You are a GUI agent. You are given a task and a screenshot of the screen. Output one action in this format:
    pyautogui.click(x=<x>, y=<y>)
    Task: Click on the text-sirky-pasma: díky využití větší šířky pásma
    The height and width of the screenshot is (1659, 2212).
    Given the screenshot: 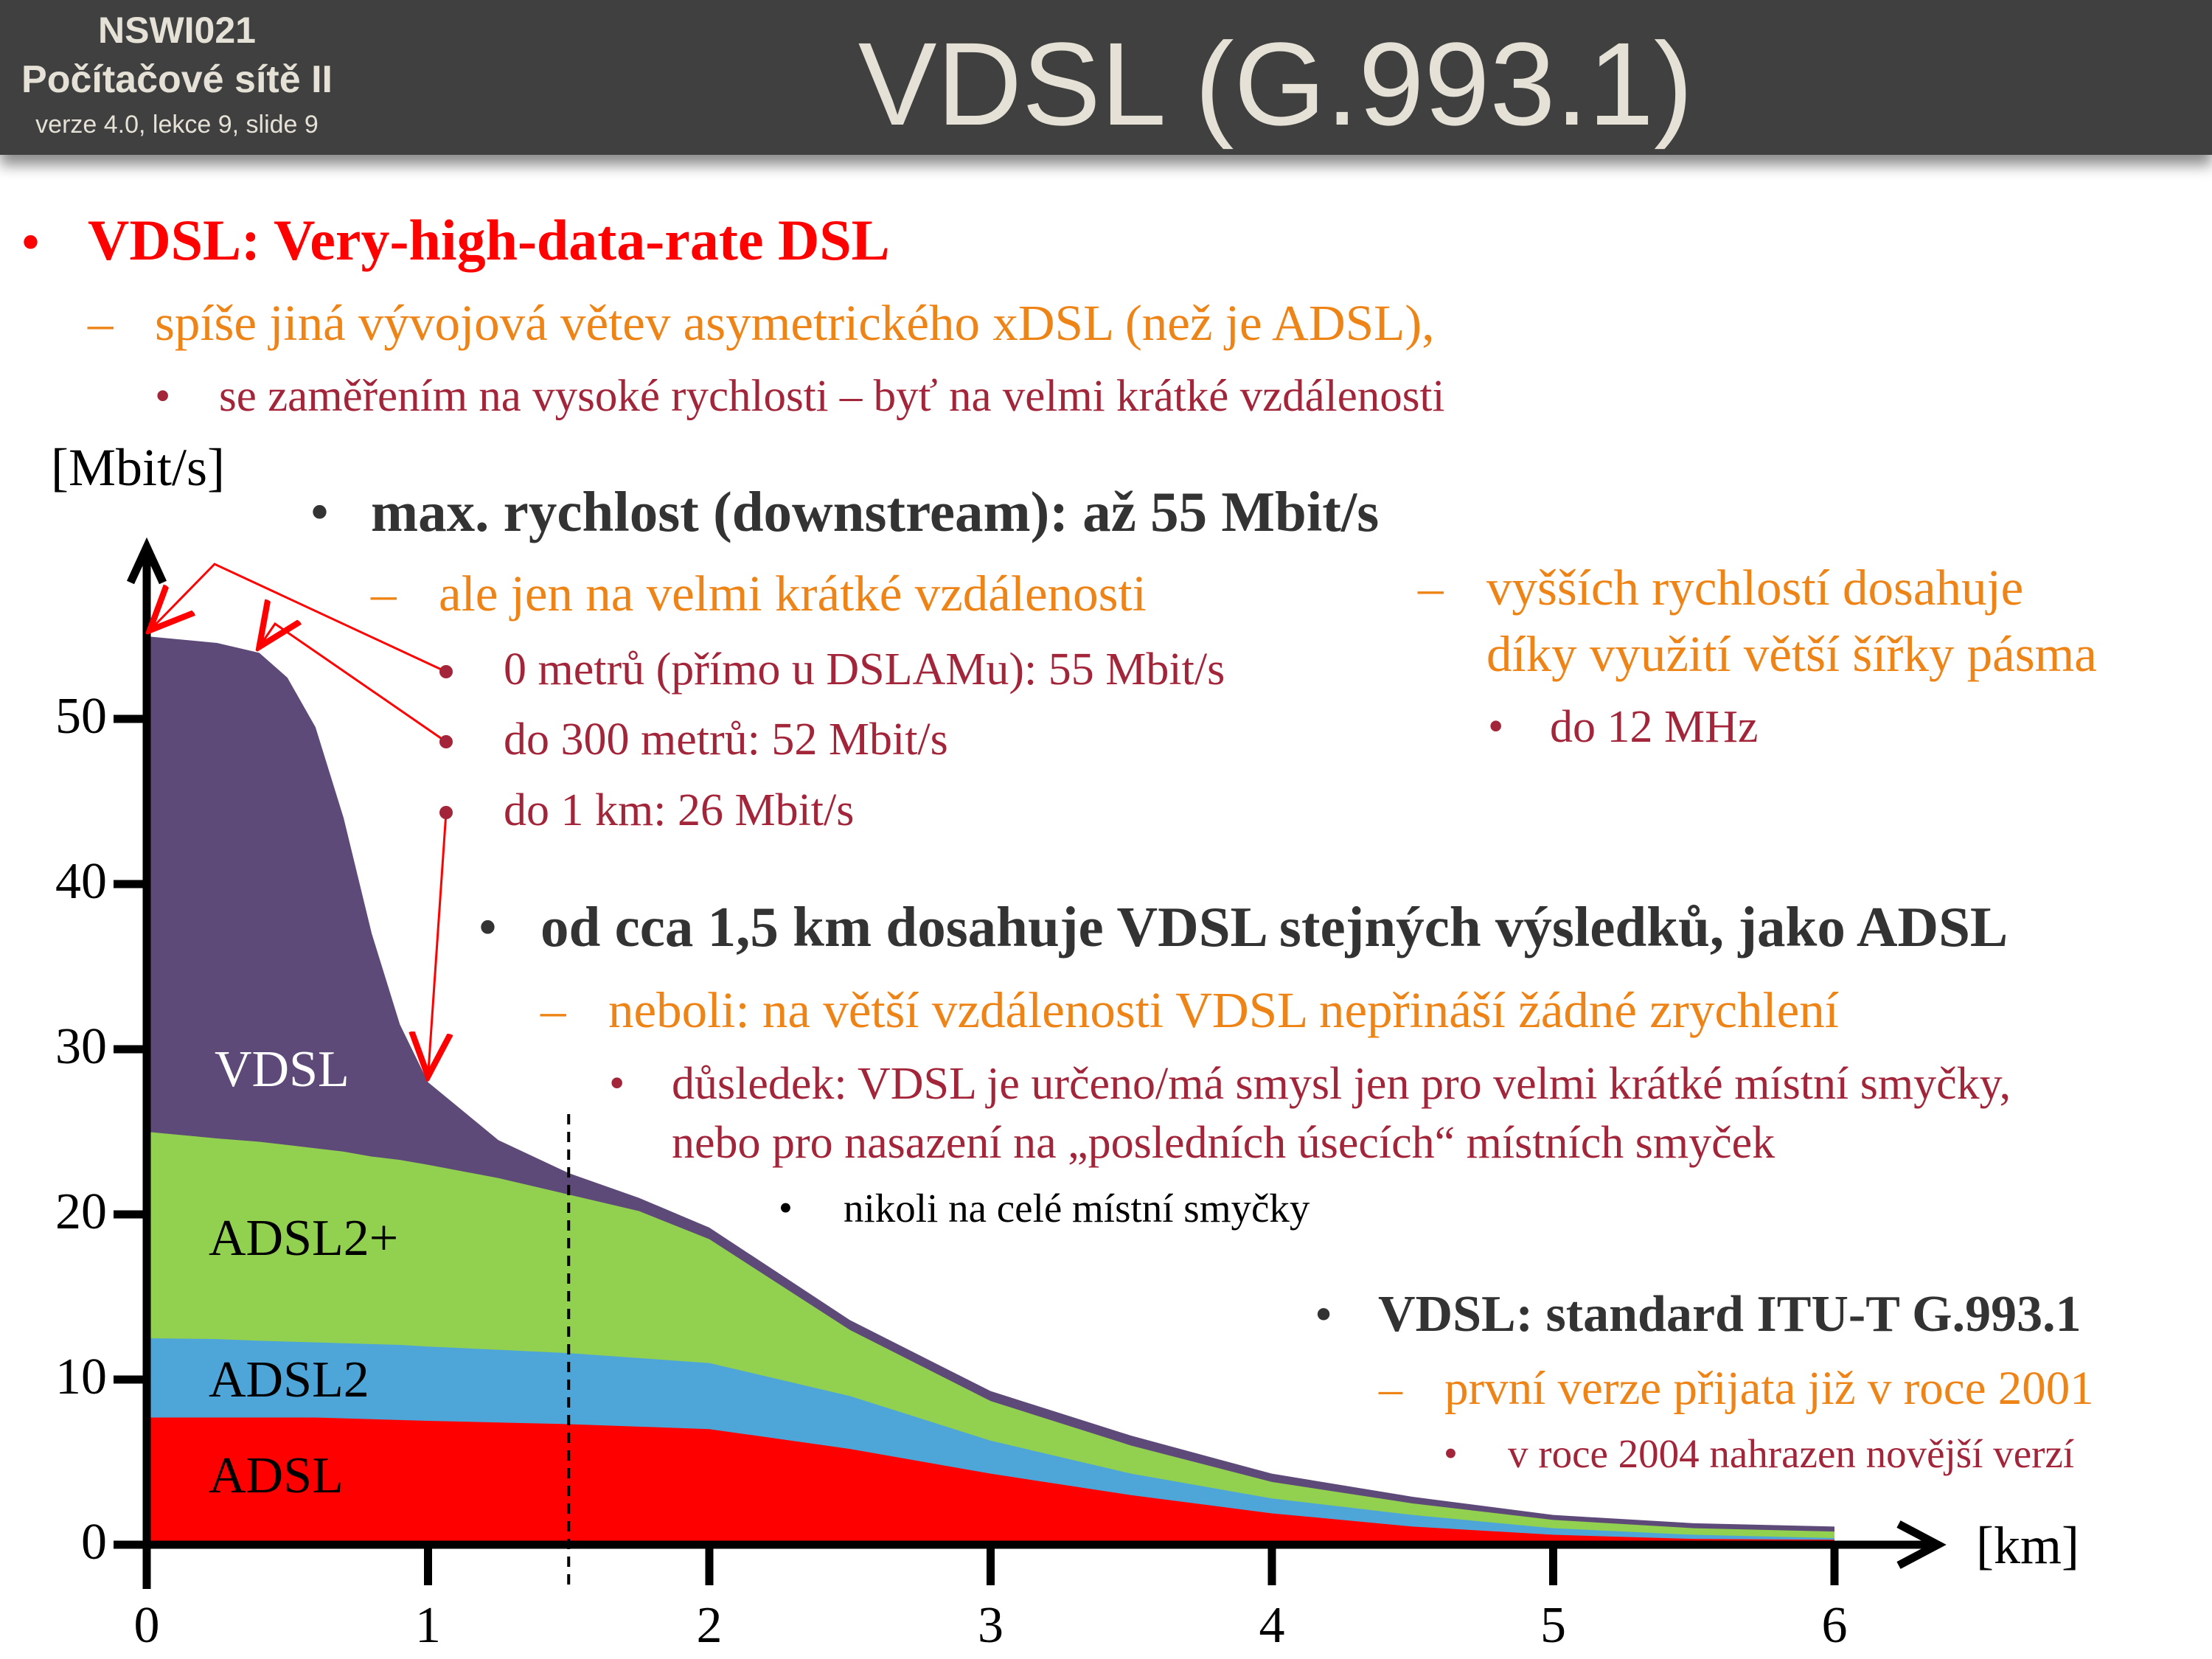 What is the action you would take?
    pyautogui.click(x=1791, y=654)
    